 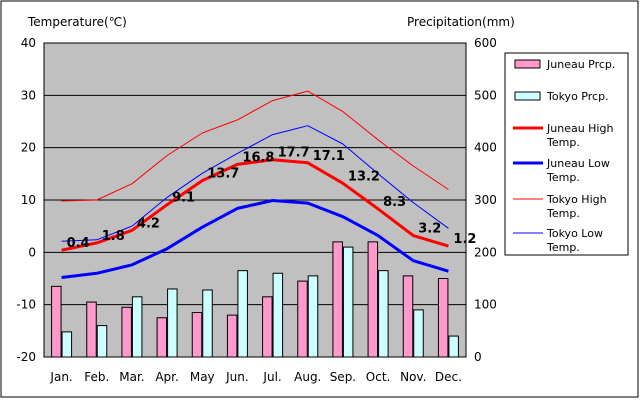 What do you see at coordinates (202, 377) in the screenshot?
I see `x-tick-label: May` at bounding box center [202, 377].